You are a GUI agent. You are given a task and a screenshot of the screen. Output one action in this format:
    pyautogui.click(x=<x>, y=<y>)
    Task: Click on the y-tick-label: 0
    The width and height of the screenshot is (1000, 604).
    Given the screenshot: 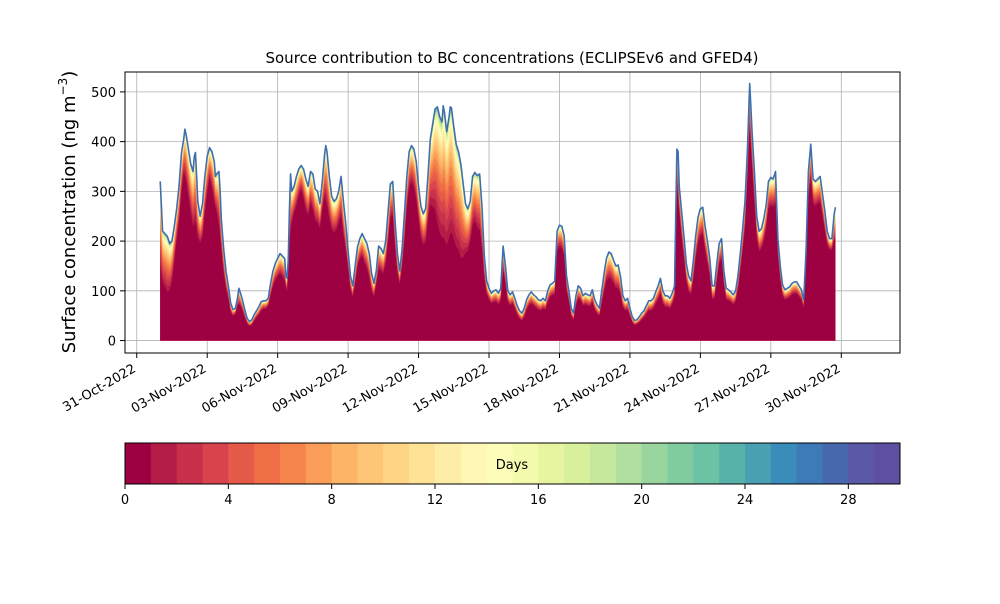 What is the action you would take?
    pyautogui.click(x=112, y=342)
    